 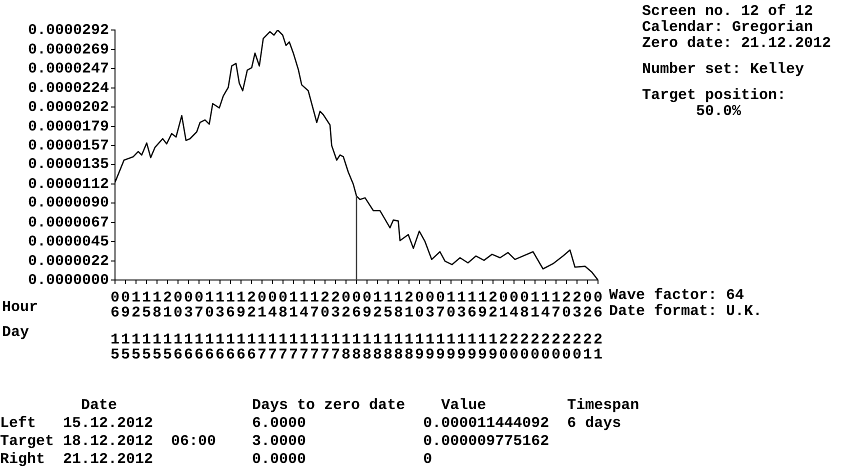 What do you see at coordinates (68, 280) in the screenshot?
I see `y-tick-label: 0.0000000` at bounding box center [68, 280].